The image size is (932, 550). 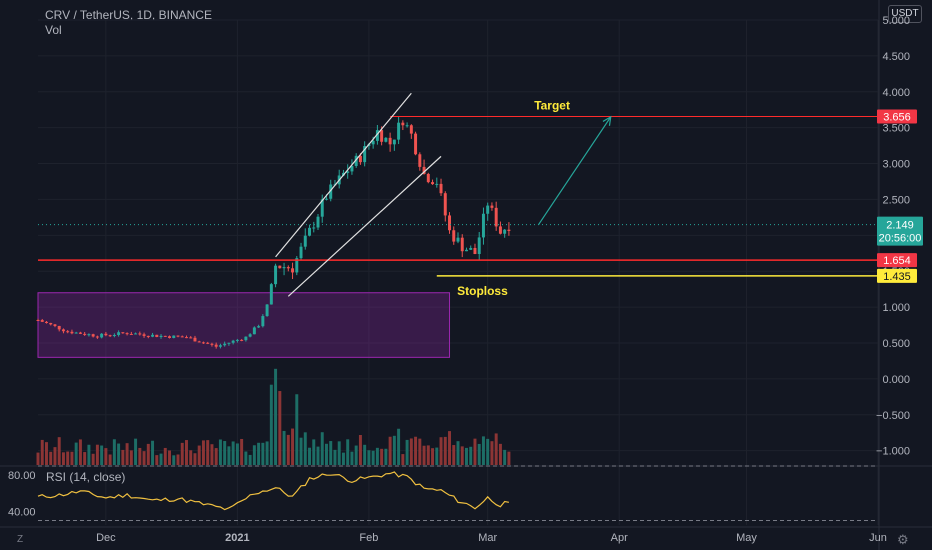 I want to click on rsi-title: RSI (14, close), so click(x=85, y=477).